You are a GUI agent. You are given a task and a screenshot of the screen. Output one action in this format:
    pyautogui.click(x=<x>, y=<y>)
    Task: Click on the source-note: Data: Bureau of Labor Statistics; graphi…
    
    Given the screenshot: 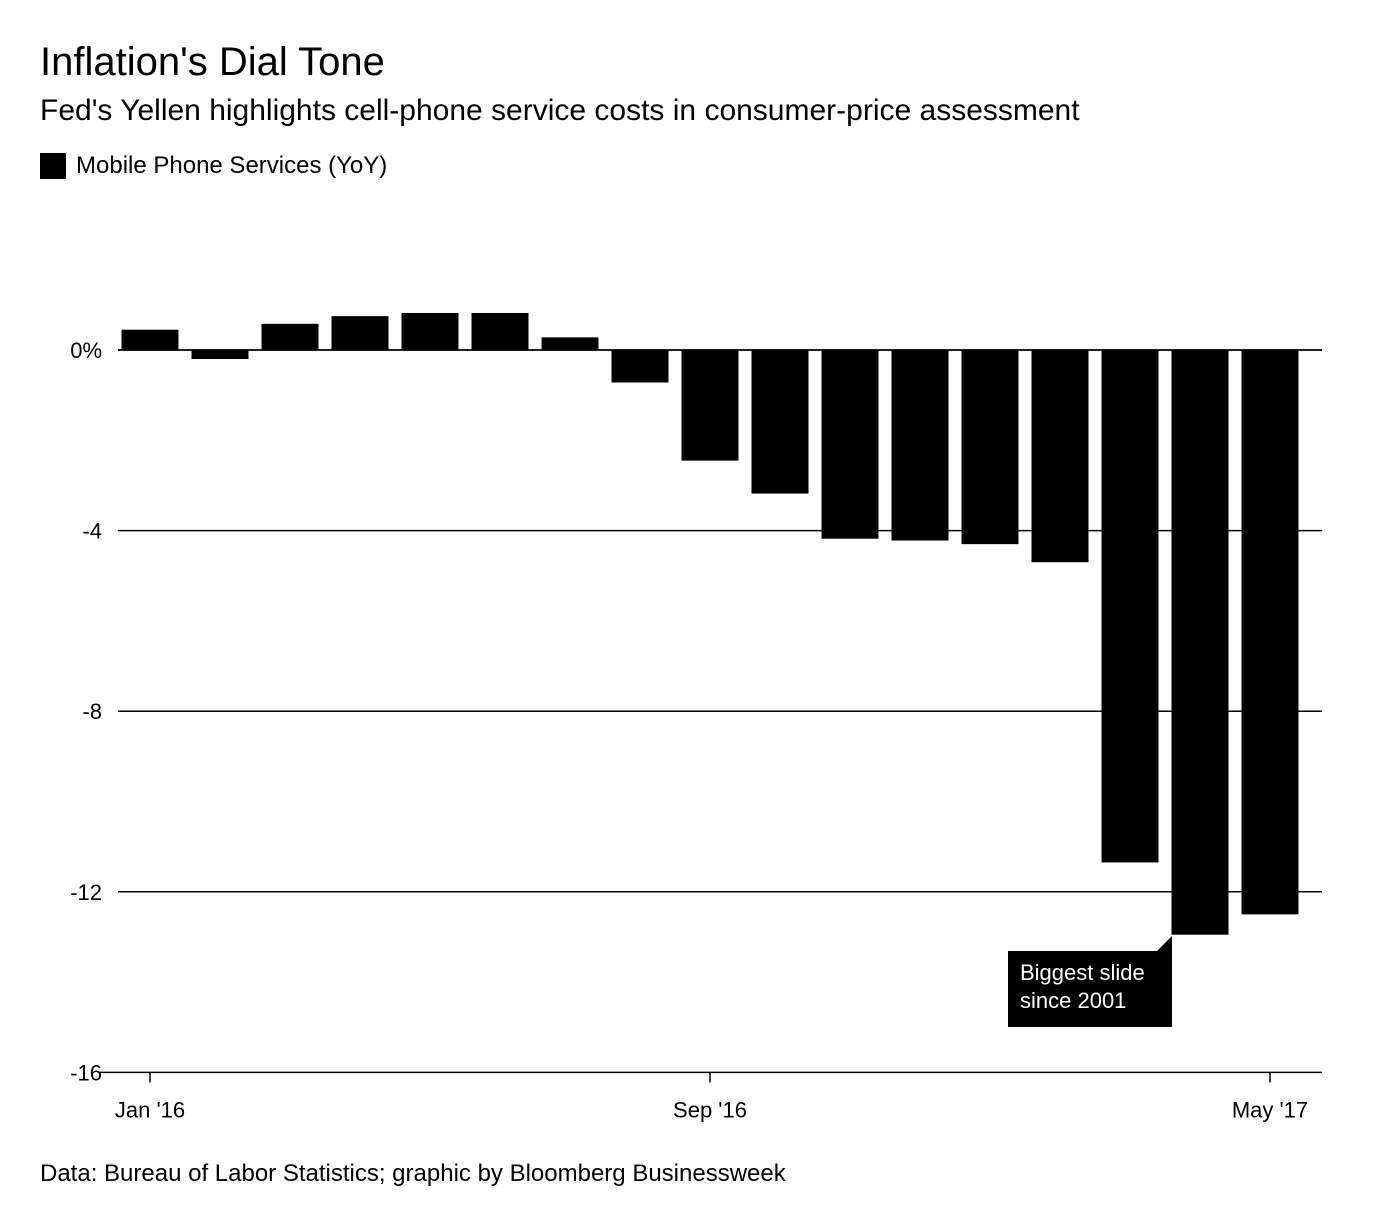 What is the action you would take?
    pyautogui.click(x=413, y=1173)
    